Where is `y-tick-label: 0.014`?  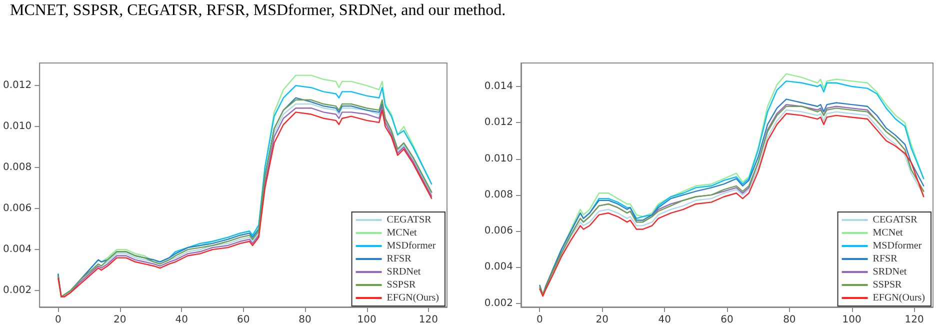 y-tick-label: 0.014 is located at coordinates (498, 86).